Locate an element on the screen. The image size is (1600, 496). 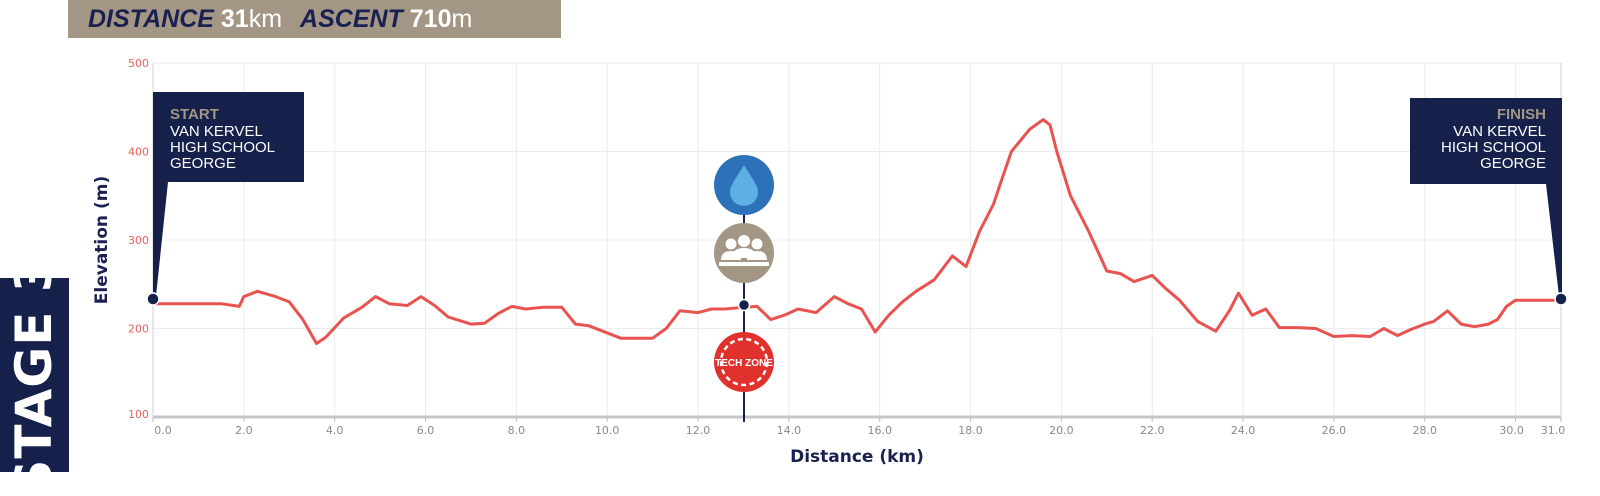
stage-badge is located at coordinates (34, 375).